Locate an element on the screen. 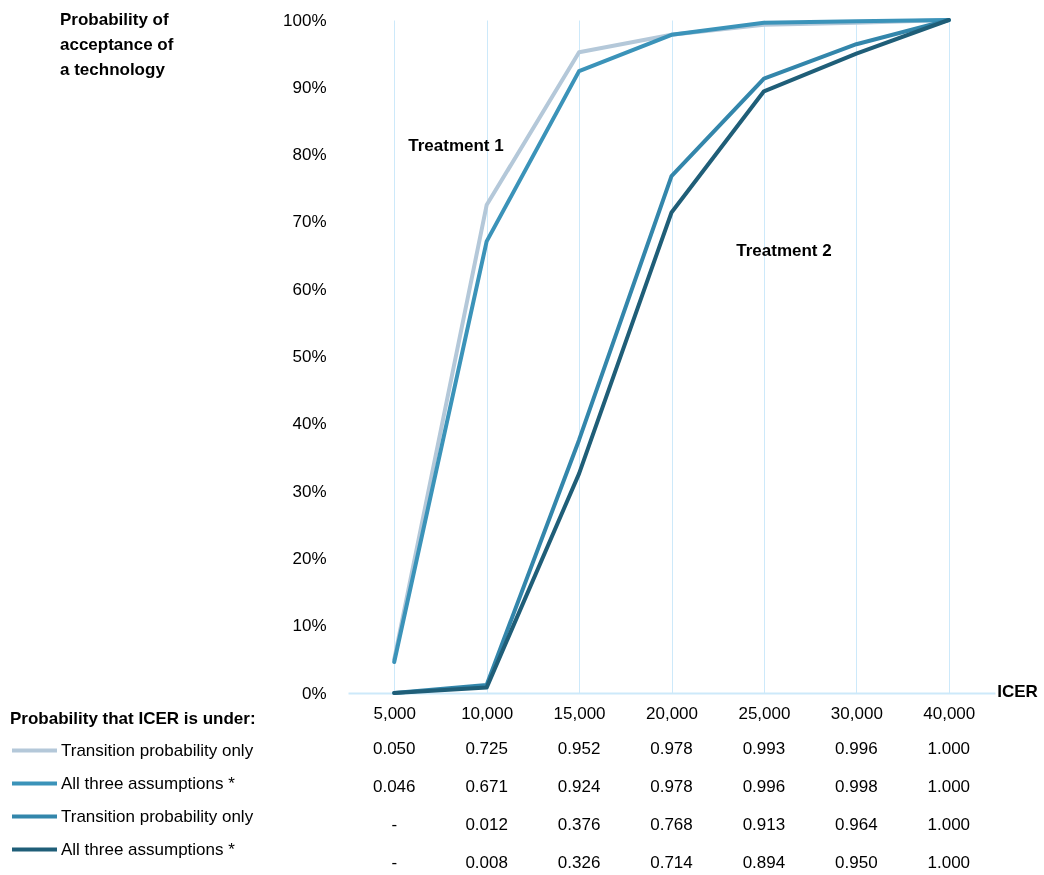  y-tick-label: 10% is located at coordinates (309, 626).